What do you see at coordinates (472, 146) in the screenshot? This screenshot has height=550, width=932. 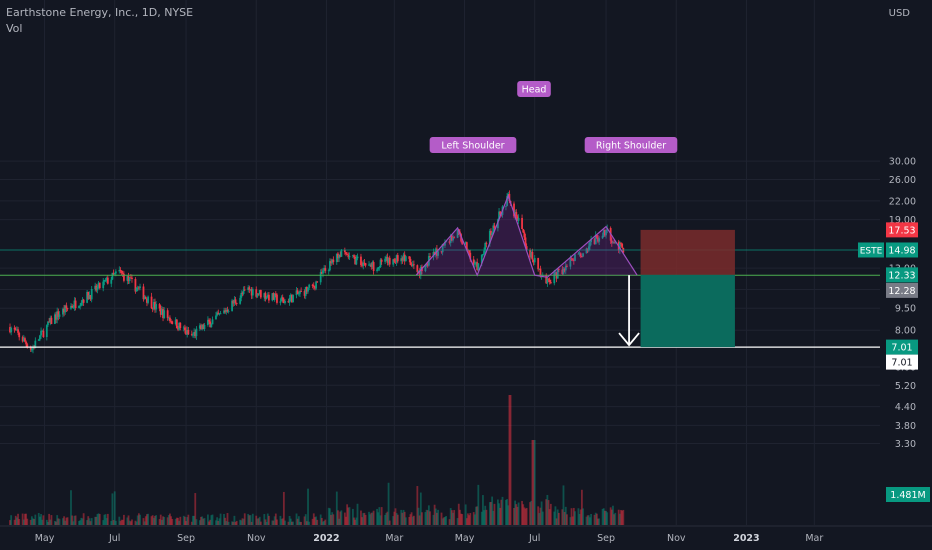 I see `pattern-label-text: Left Shoulder` at bounding box center [472, 146].